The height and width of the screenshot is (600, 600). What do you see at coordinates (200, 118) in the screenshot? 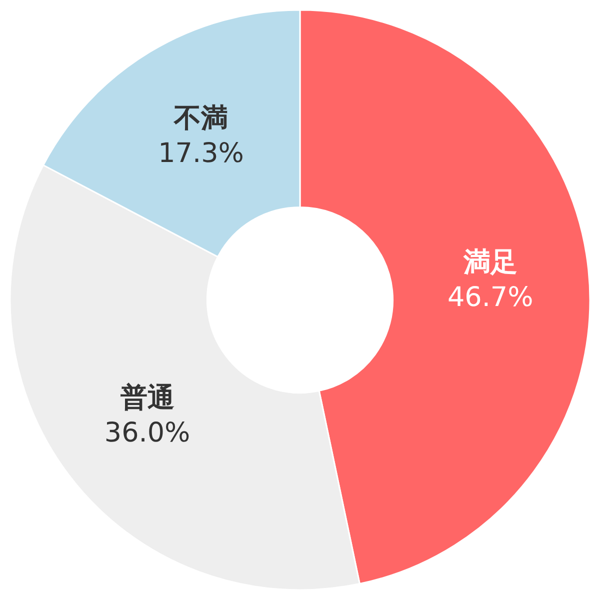
I see `slice-label: 不満` at bounding box center [200, 118].